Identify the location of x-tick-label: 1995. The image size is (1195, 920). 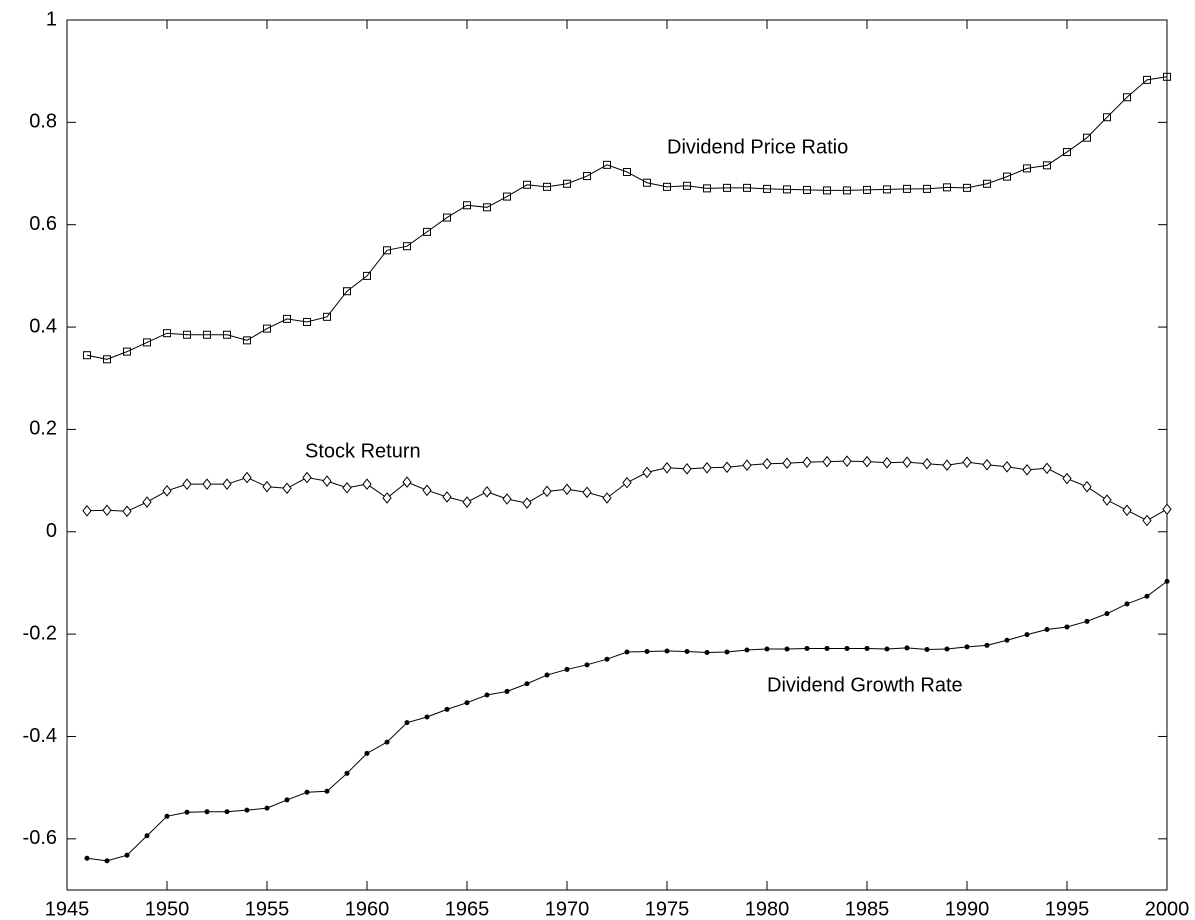
(1067, 909).